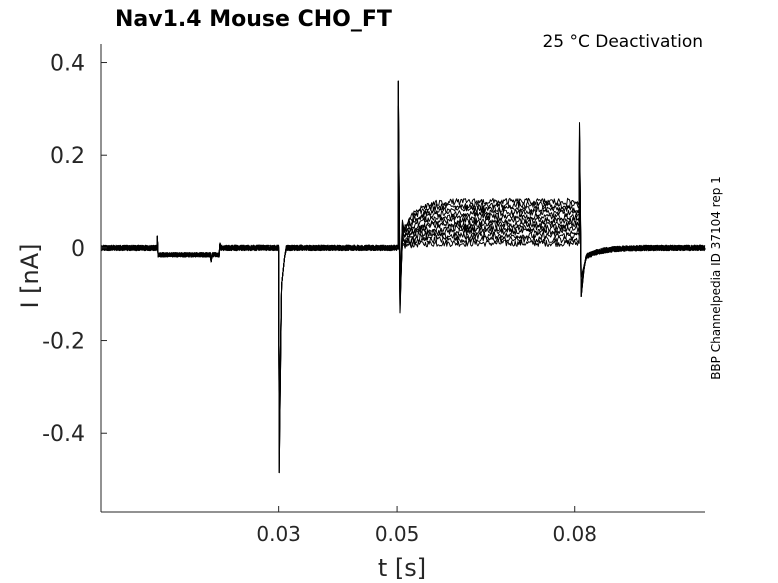 The height and width of the screenshot is (583, 778). Describe the element at coordinates (622, 42) in the screenshot. I see `condition-annotation: 25 °C Deactivation` at that location.